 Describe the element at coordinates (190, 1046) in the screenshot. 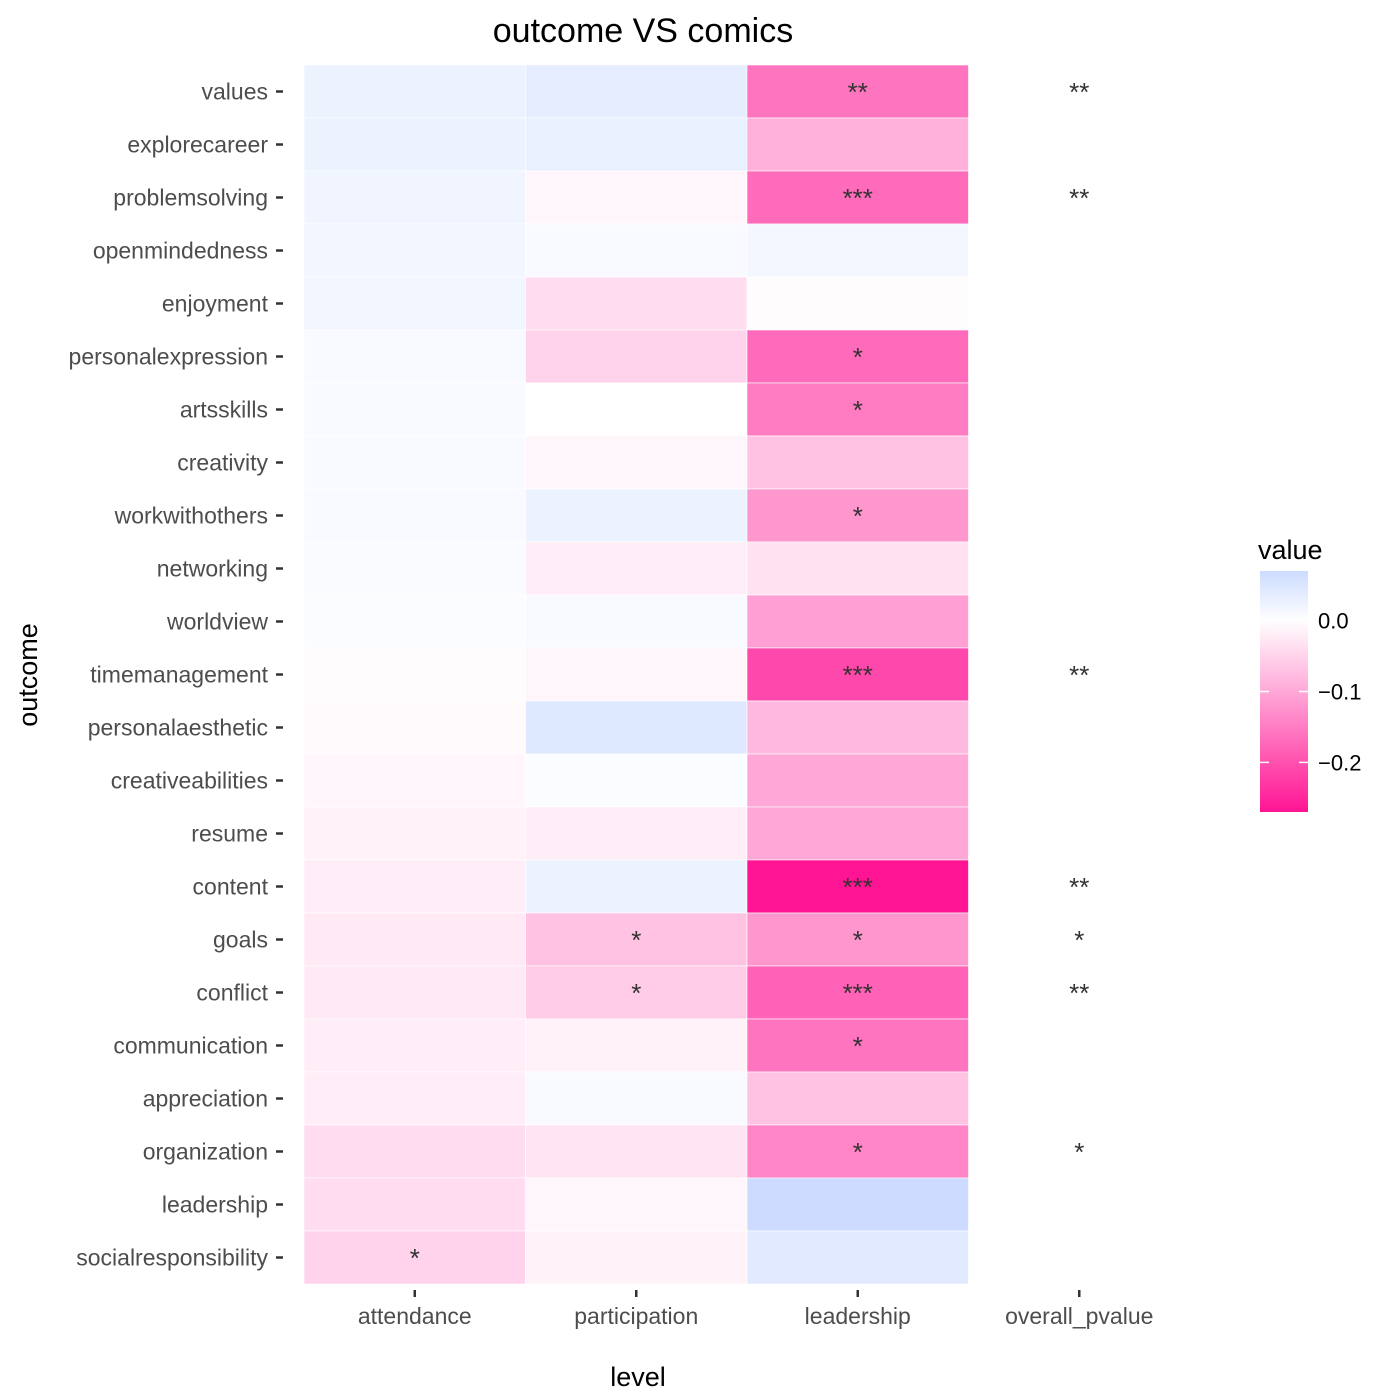

I see `y-tick-label: communication` at that location.